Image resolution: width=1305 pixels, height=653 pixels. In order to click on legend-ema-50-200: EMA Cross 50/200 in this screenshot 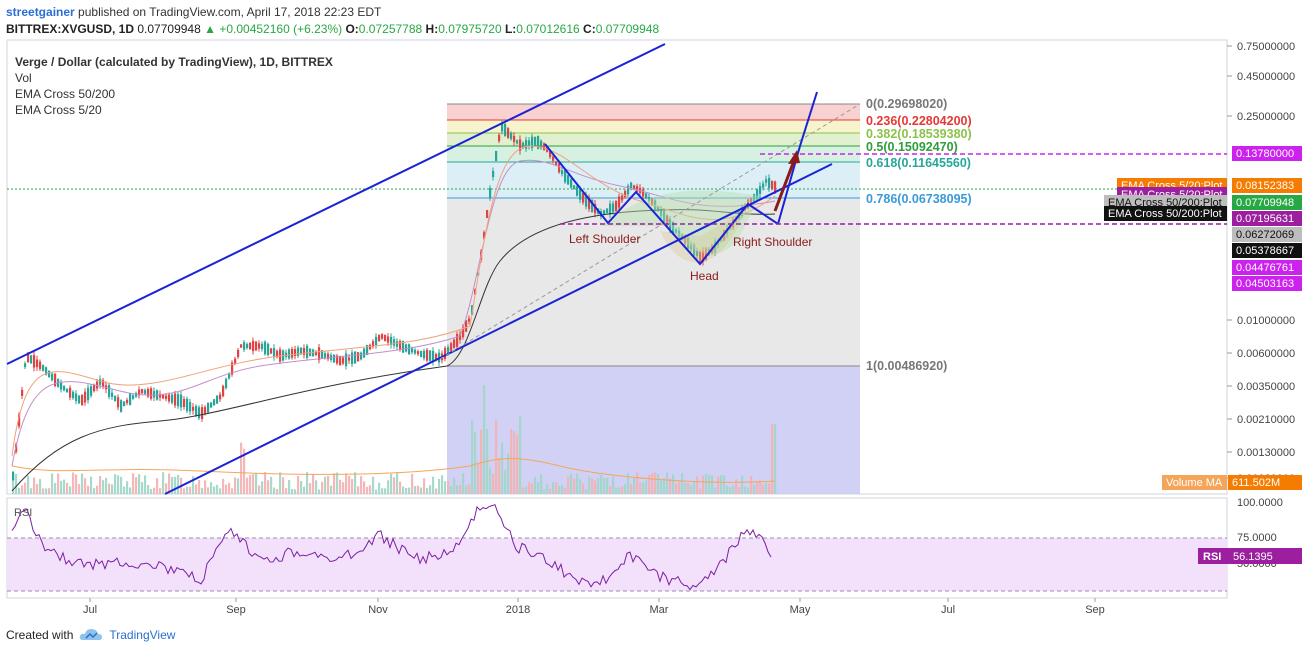, I will do `click(65, 94)`.